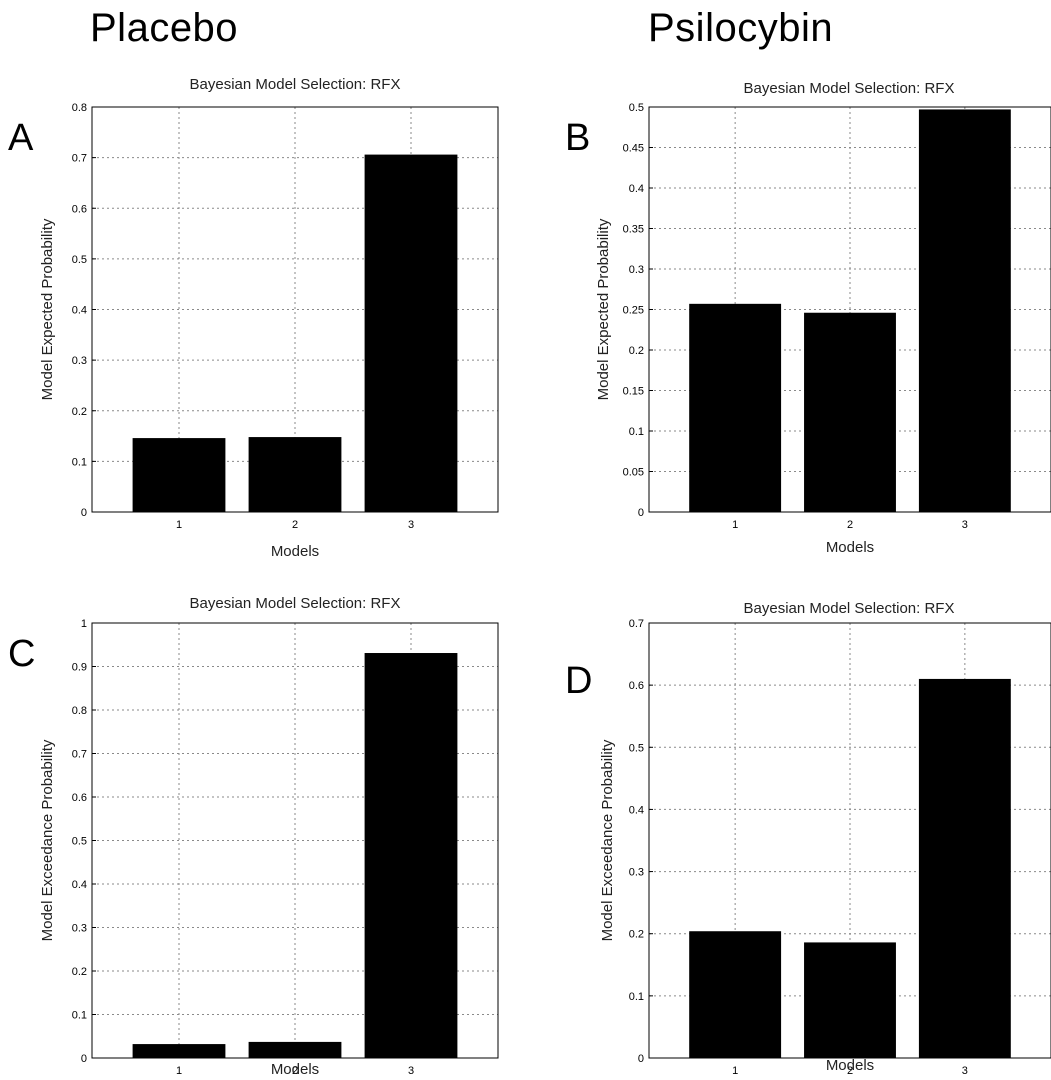 The width and height of the screenshot is (1051, 1080). Describe the element at coordinates (636, 189) in the screenshot. I see `panel-b-ytick-label: 0.4` at that location.